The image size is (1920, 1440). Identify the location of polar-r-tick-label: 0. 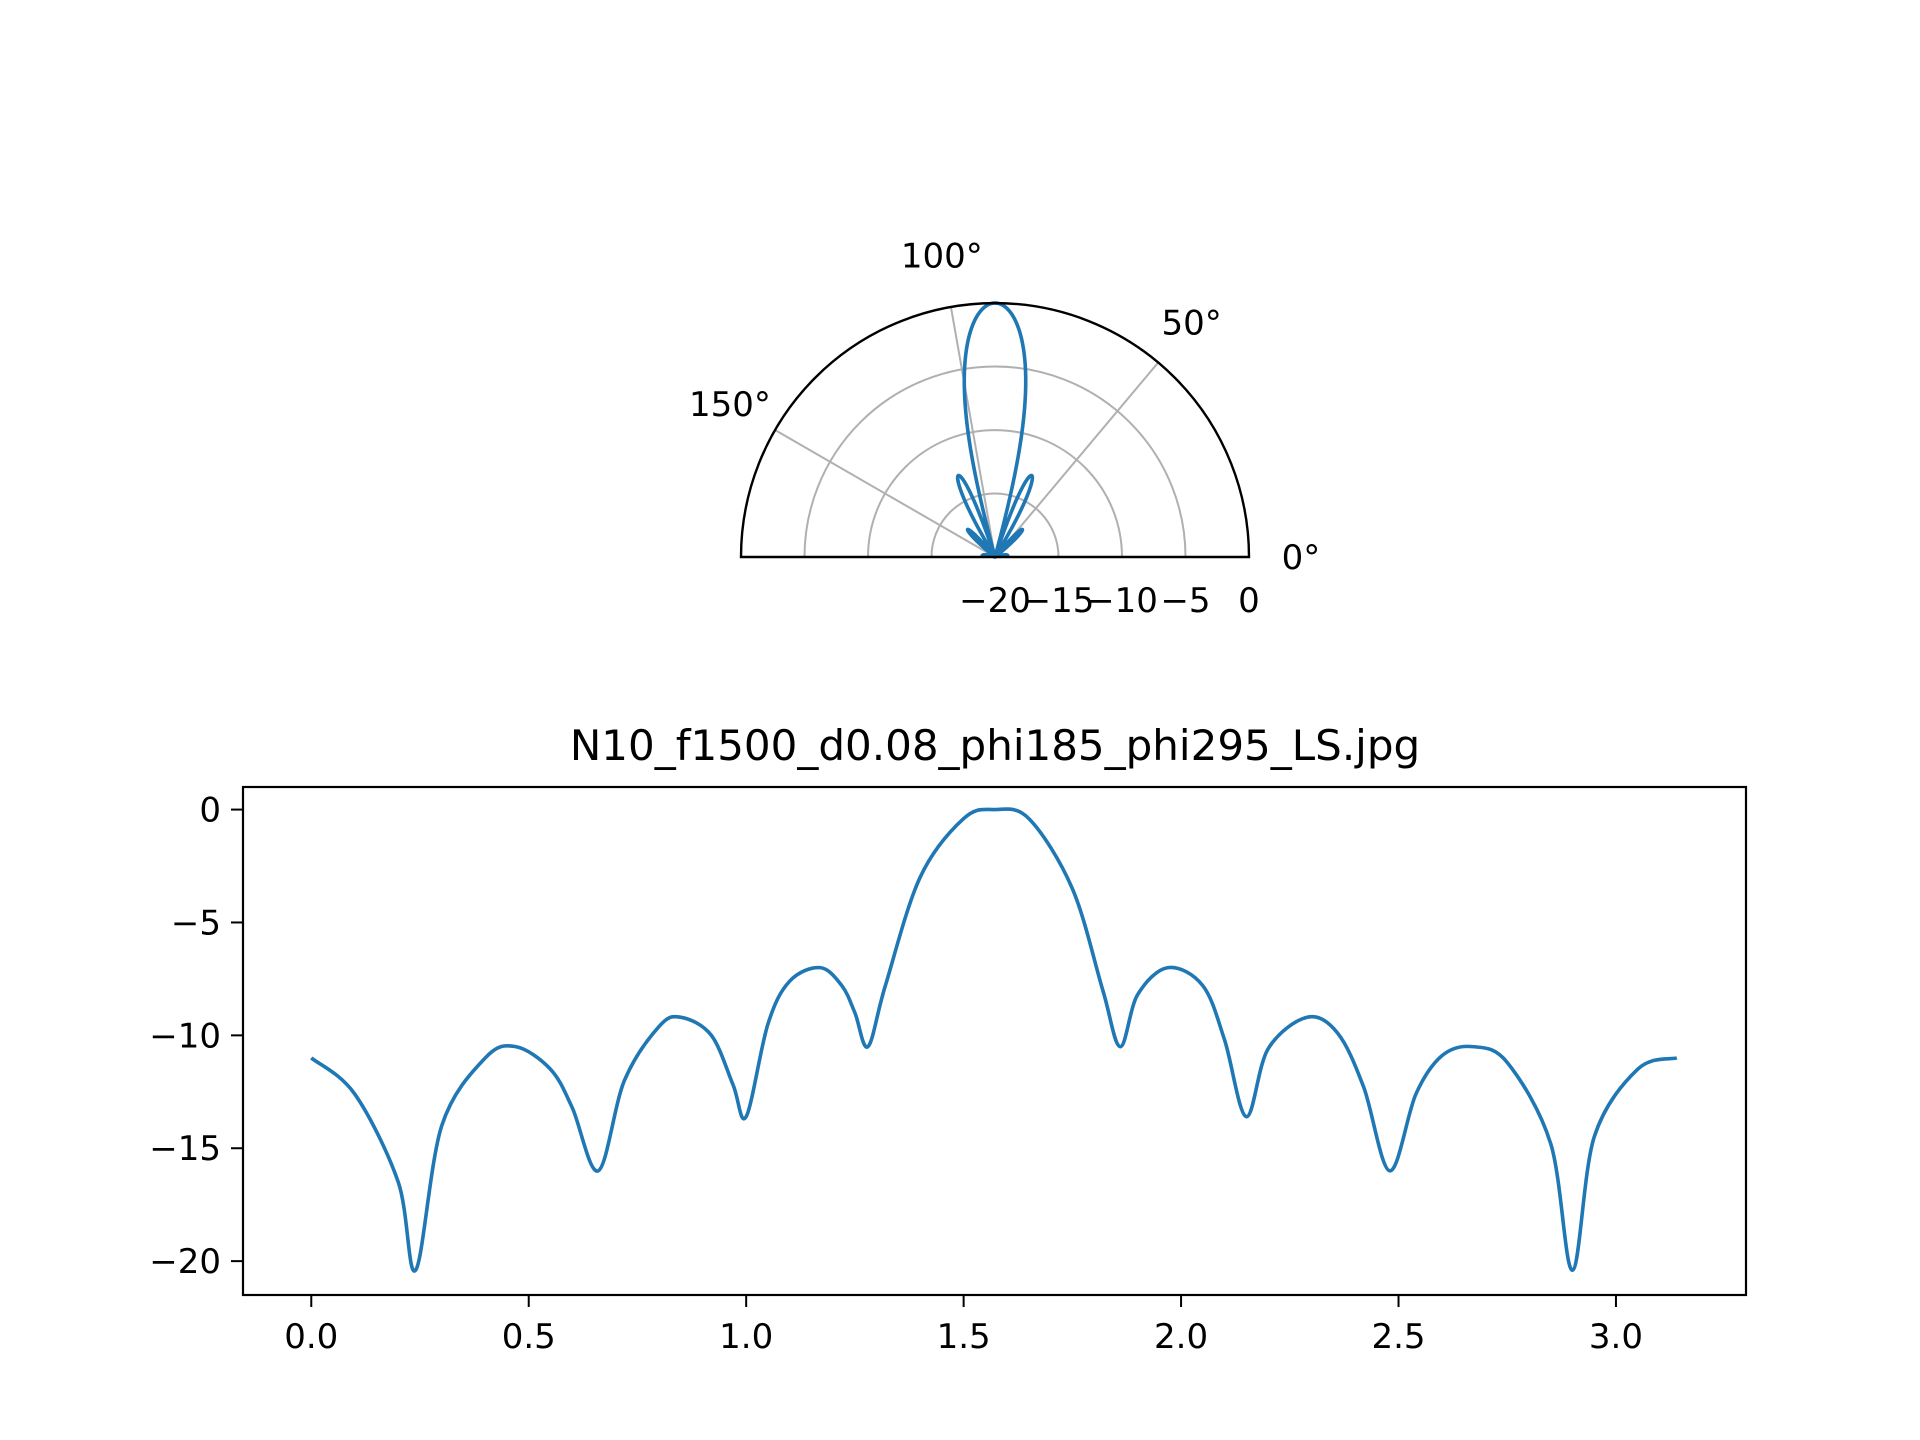
(1249, 601).